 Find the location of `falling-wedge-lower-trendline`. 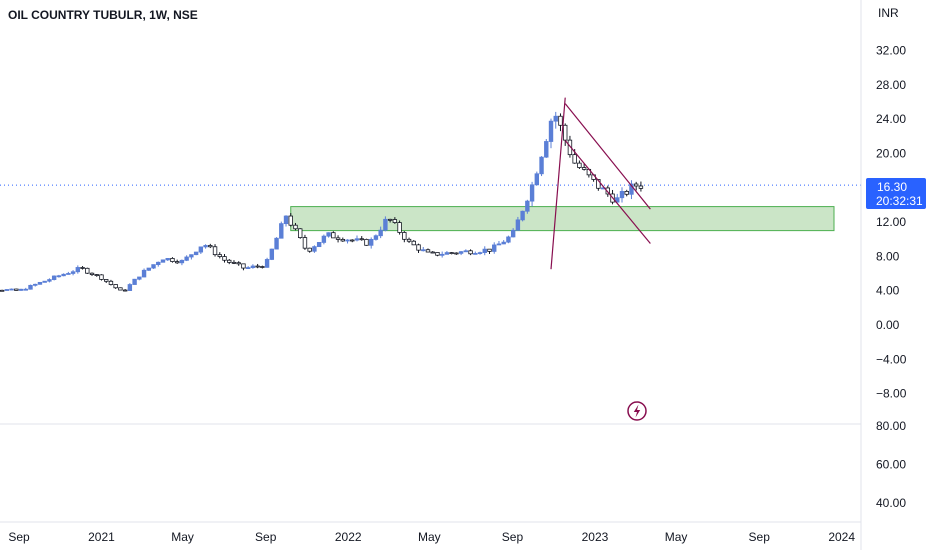

falling-wedge-lower-trendline is located at coordinates (607, 192).